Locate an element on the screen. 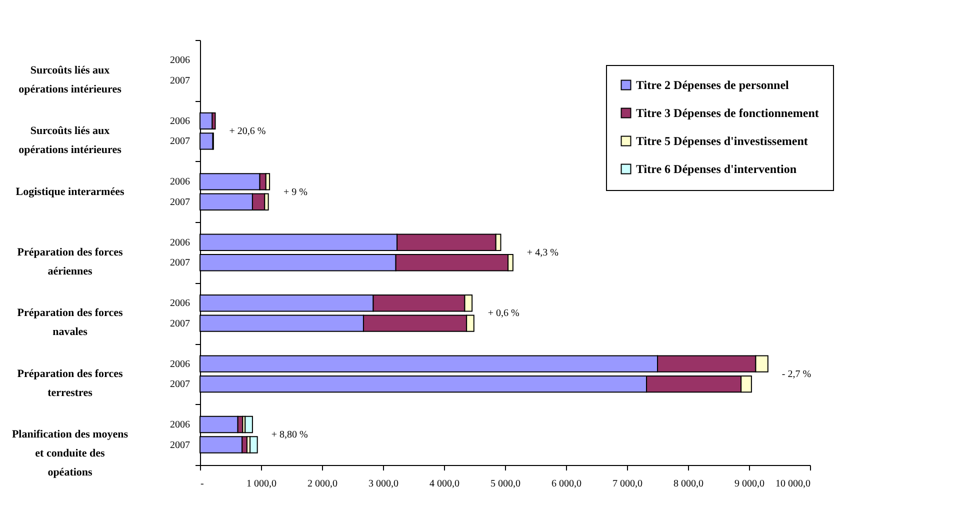 The image size is (958, 506). x-tick-label: 4 000,0 is located at coordinates (445, 484).